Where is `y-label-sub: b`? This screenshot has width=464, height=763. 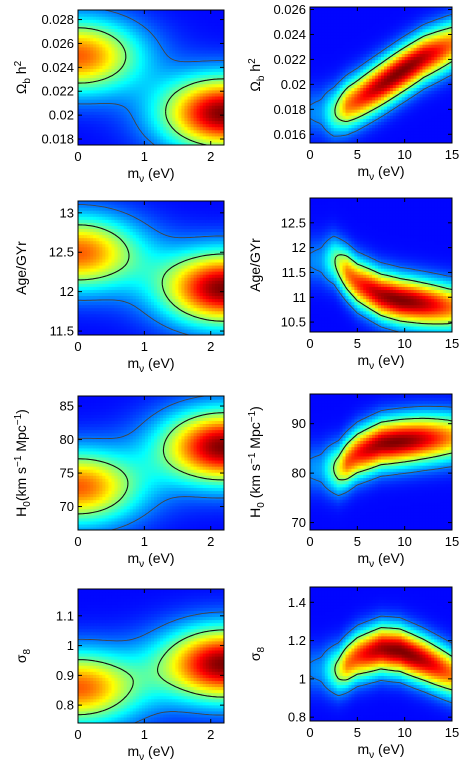
y-label-sub: b is located at coordinates (27, 81).